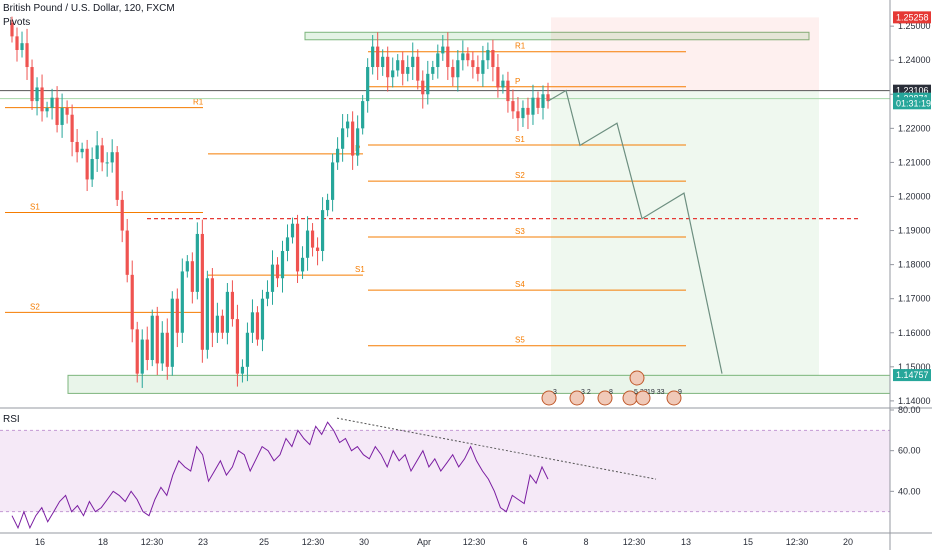 This screenshot has width=932, height=555. What do you see at coordinates (611, 392) in the screenshot?
I see `event-badge-count: 8` at bounding box center [611, 392].